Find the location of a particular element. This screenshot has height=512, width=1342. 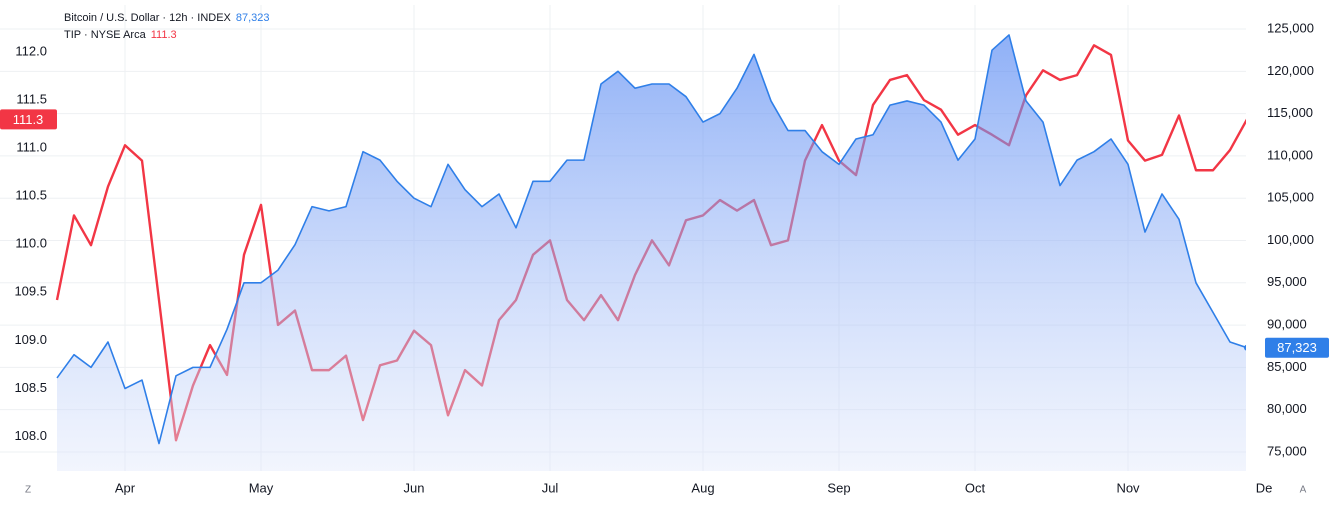

y2-tick-label: 85,000 is located at coordinates (1287, 366).